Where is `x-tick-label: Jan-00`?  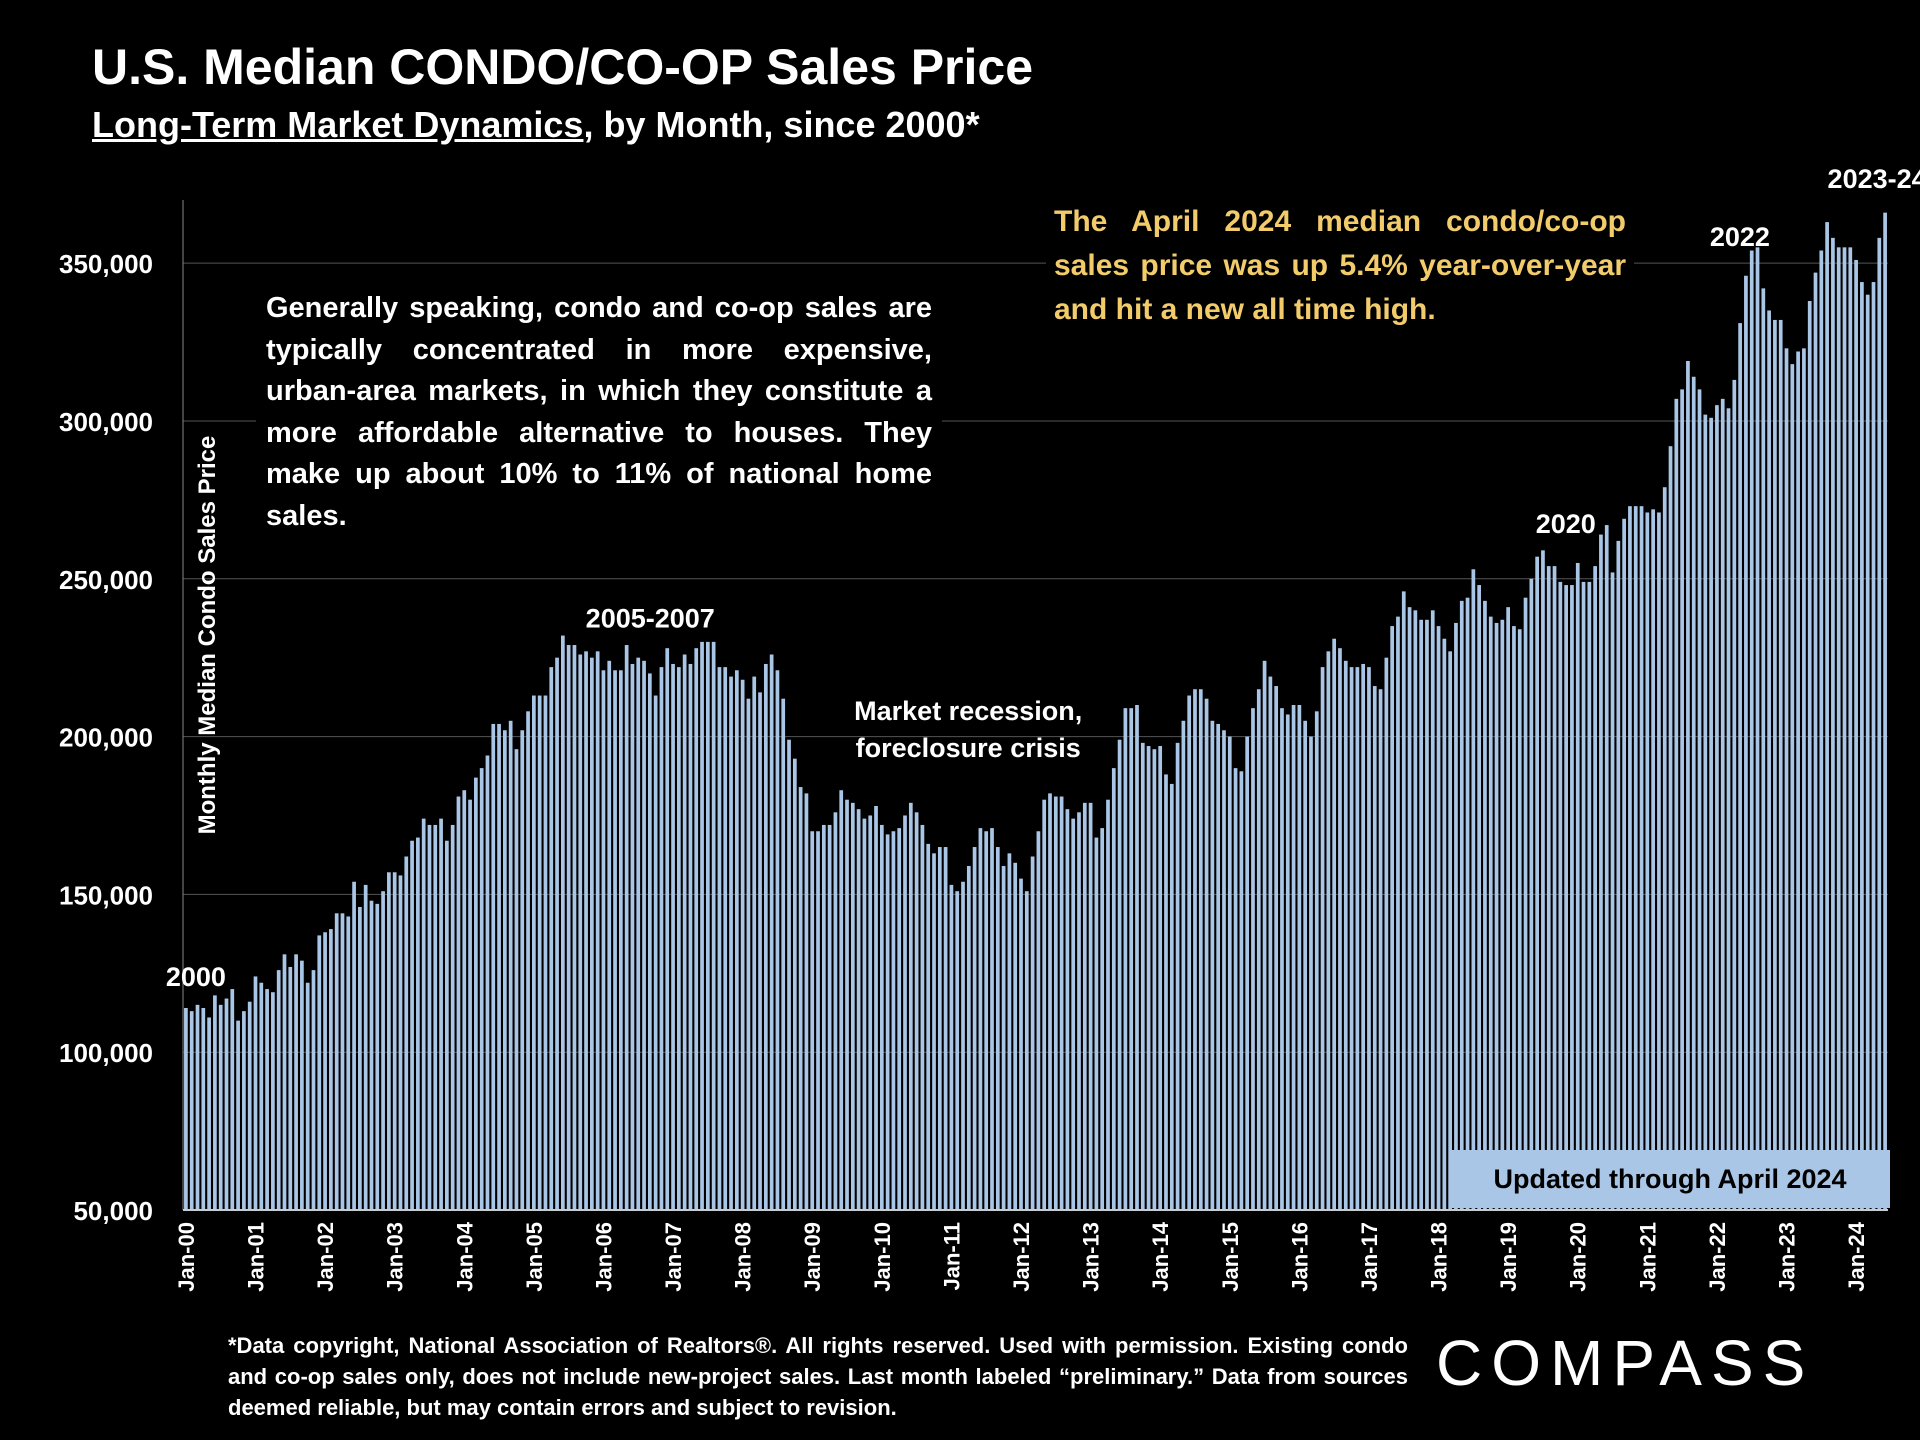
x-tick-label: Jan-00 is located at coordinates (186, 1257).